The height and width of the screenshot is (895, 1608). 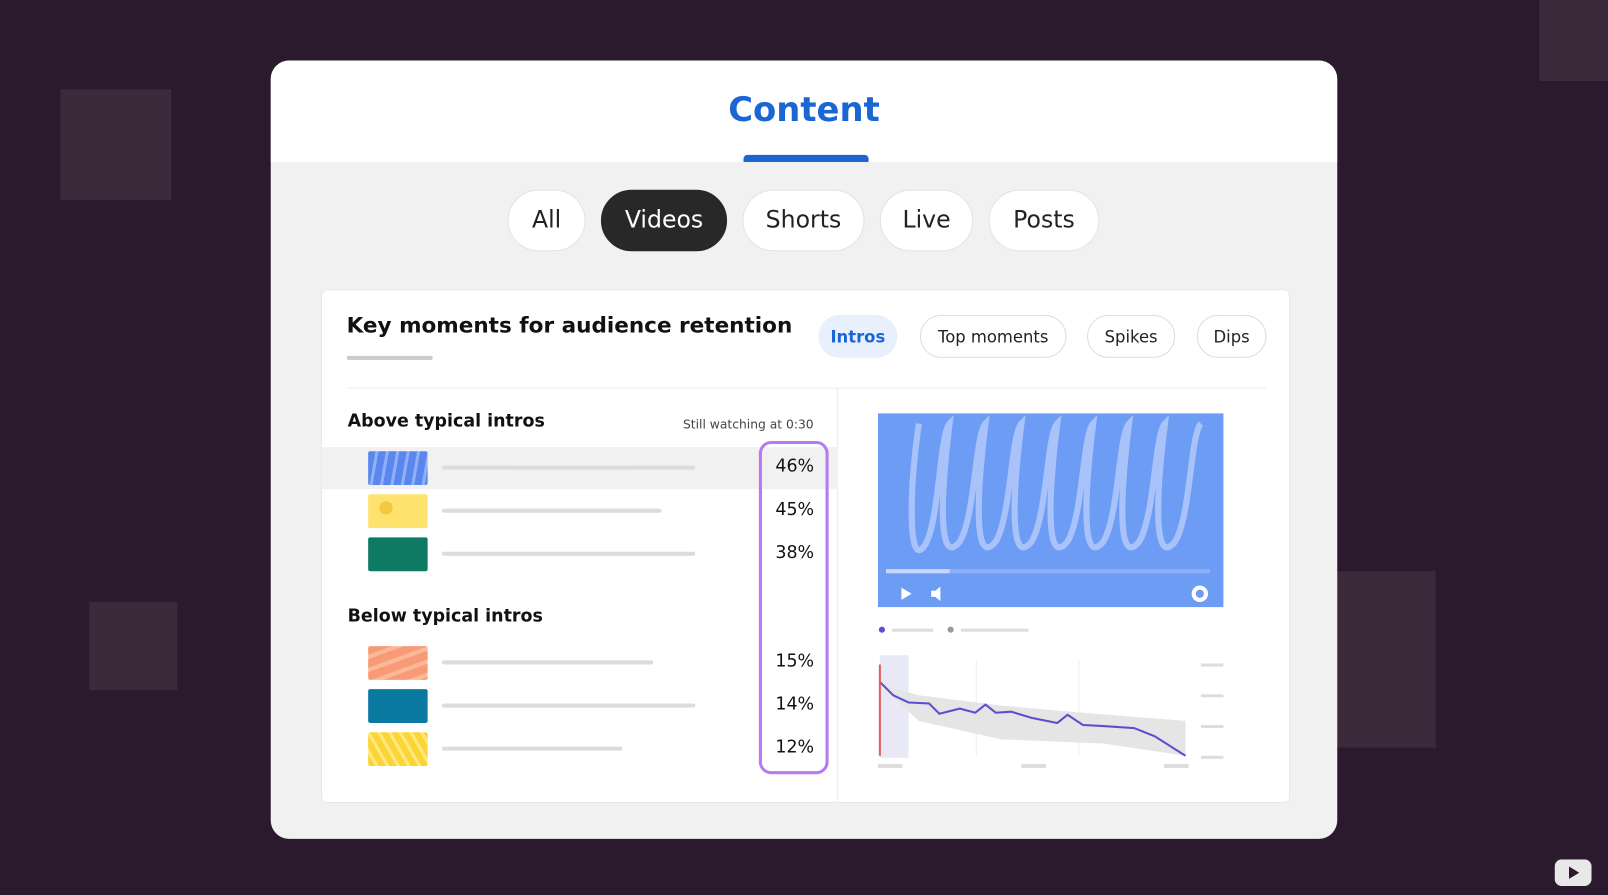 What do you see at coordinates (993, 336) in the screenshot?
I see `filter: Top moments` at bounding box center [993, 336].